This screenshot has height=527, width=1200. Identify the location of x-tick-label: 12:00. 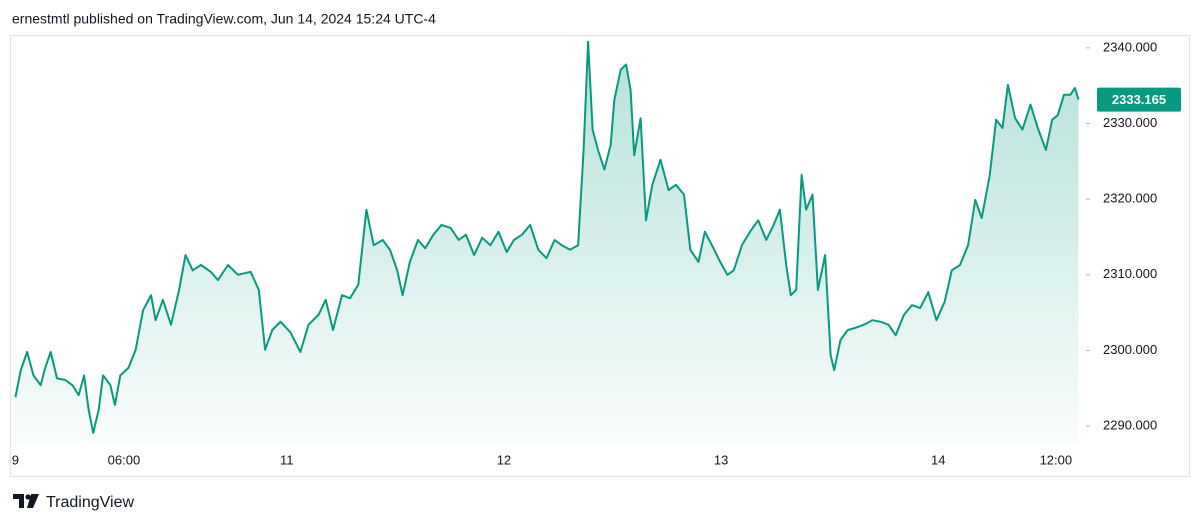
(1056, 459).